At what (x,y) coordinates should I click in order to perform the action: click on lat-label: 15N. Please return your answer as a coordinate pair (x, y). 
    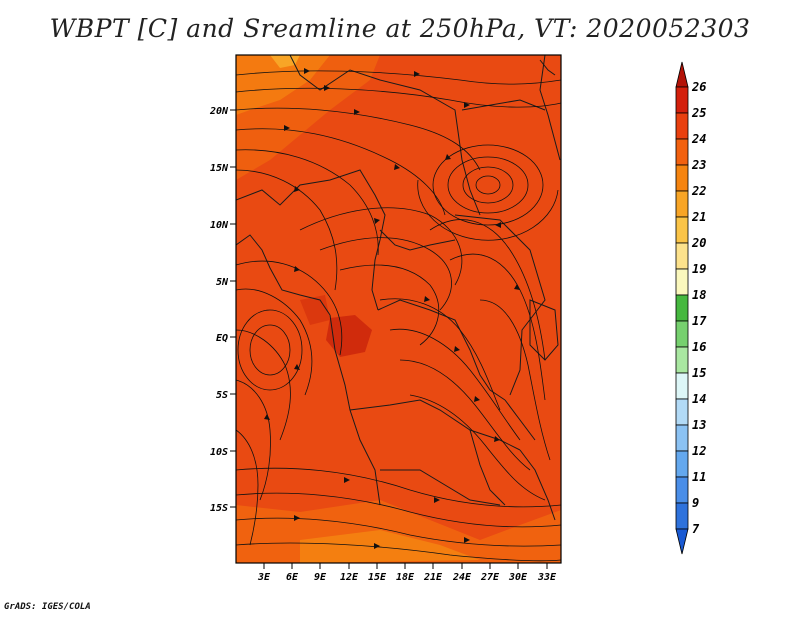
    Looking at the image, I should click on (219, 168).